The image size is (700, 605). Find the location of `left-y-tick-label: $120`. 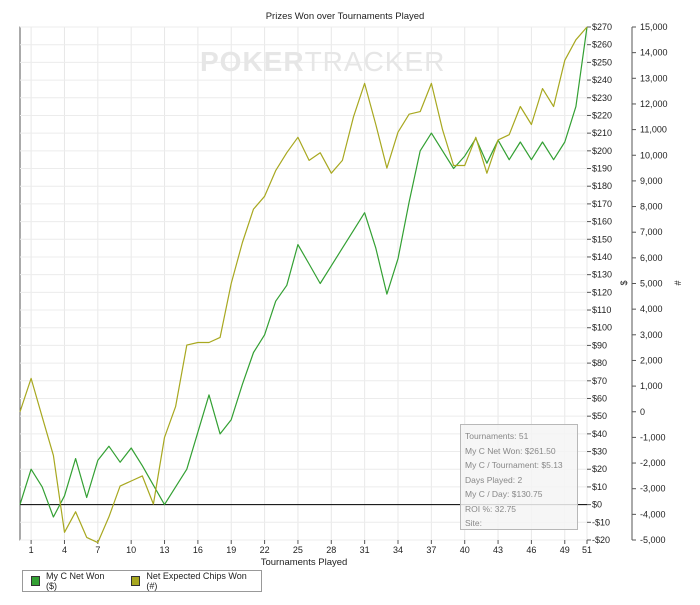

left-y-tick-label: $120 is located at coordinates (602, 292).